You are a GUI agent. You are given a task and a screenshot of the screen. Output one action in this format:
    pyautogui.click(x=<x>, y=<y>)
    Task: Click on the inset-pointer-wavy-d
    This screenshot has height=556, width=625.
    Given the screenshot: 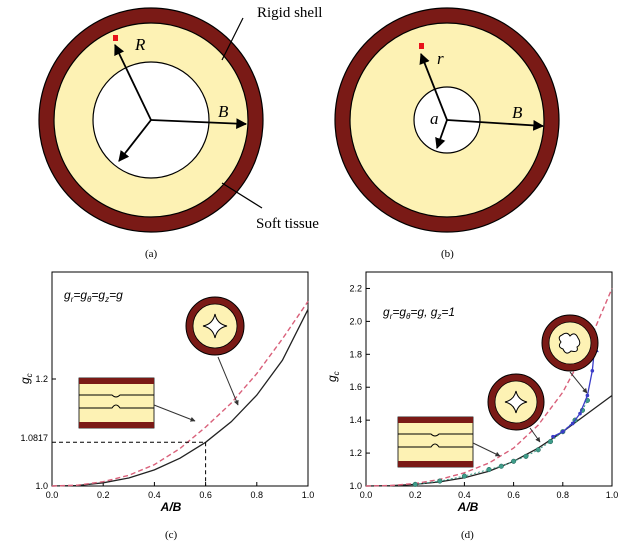 What is the action you would take?
    pyautogui.click(x=578, y=382)
    